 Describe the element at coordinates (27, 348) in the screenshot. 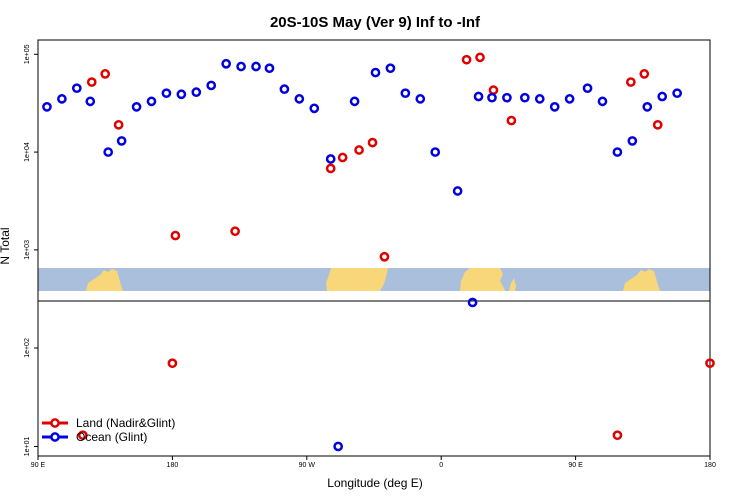

I see `y-tick-label: 1e+02` at that location.